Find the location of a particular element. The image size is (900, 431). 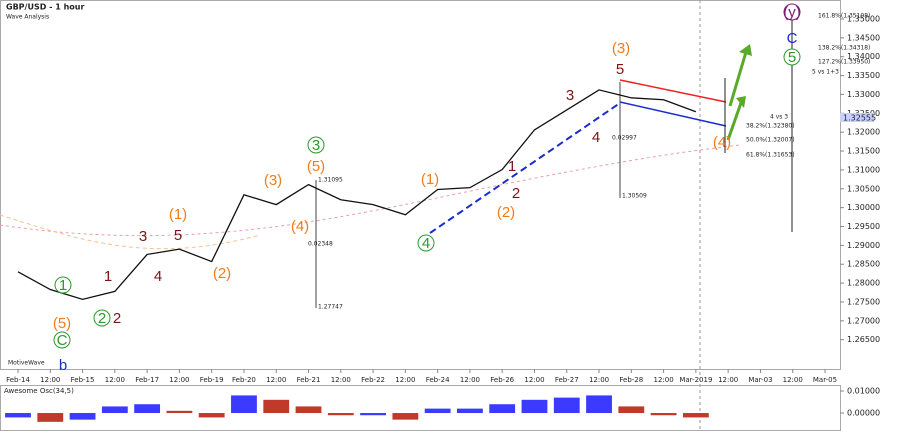

trend-line is located at coordinates (525, 168).